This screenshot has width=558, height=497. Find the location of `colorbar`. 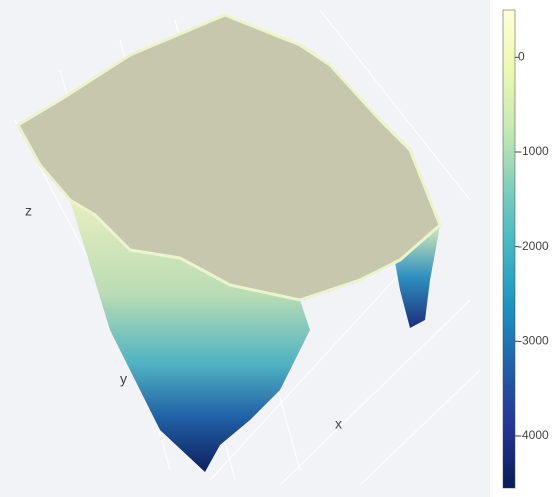

colorbar is located at coordinates (509, 249).